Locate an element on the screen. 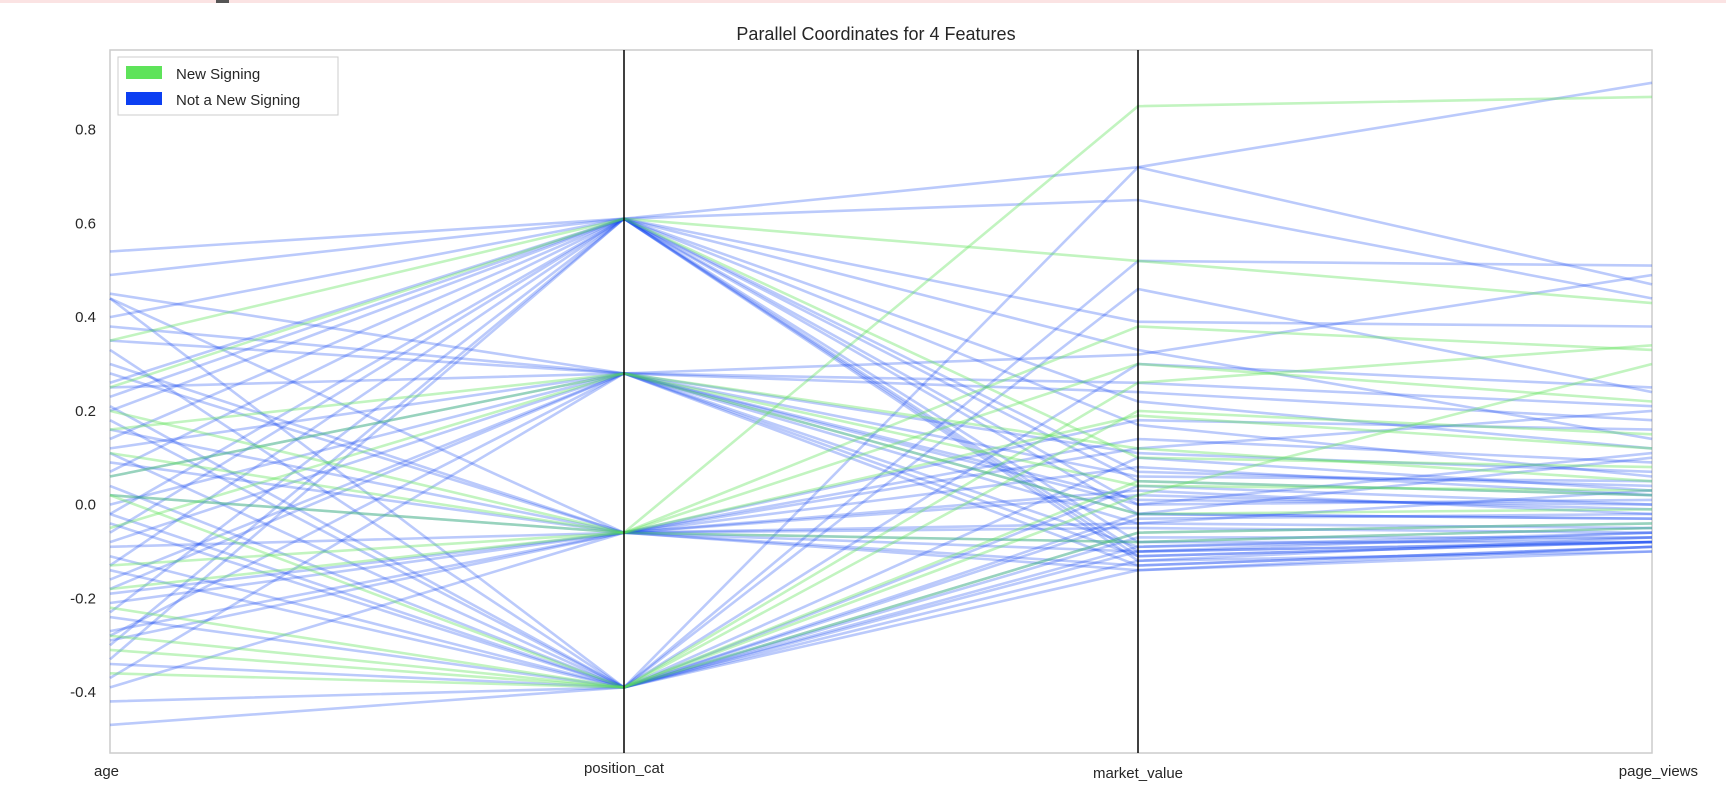 The height and width of the screenshot is (810, 1726). y-tick-labels: -0.4 -0.2 0.0 0.2 0.4 0.6 0.8 is located at coordinates (83, 411).